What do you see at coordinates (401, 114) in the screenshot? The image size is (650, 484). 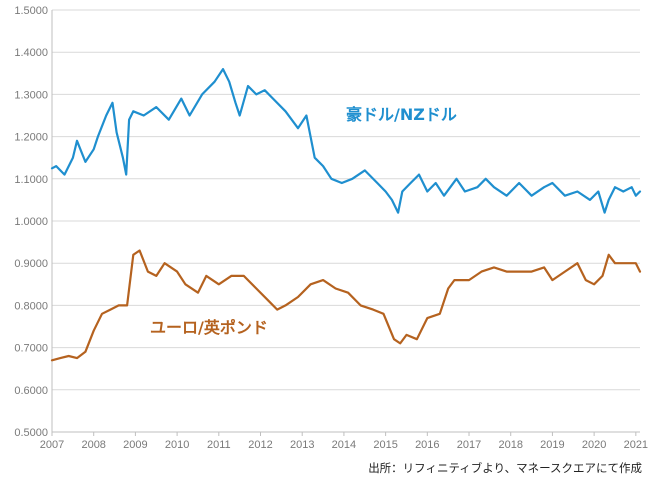 I see `series-label-aud-nzd: 豪ドル/NZドル` at bounding box center [401, 114].